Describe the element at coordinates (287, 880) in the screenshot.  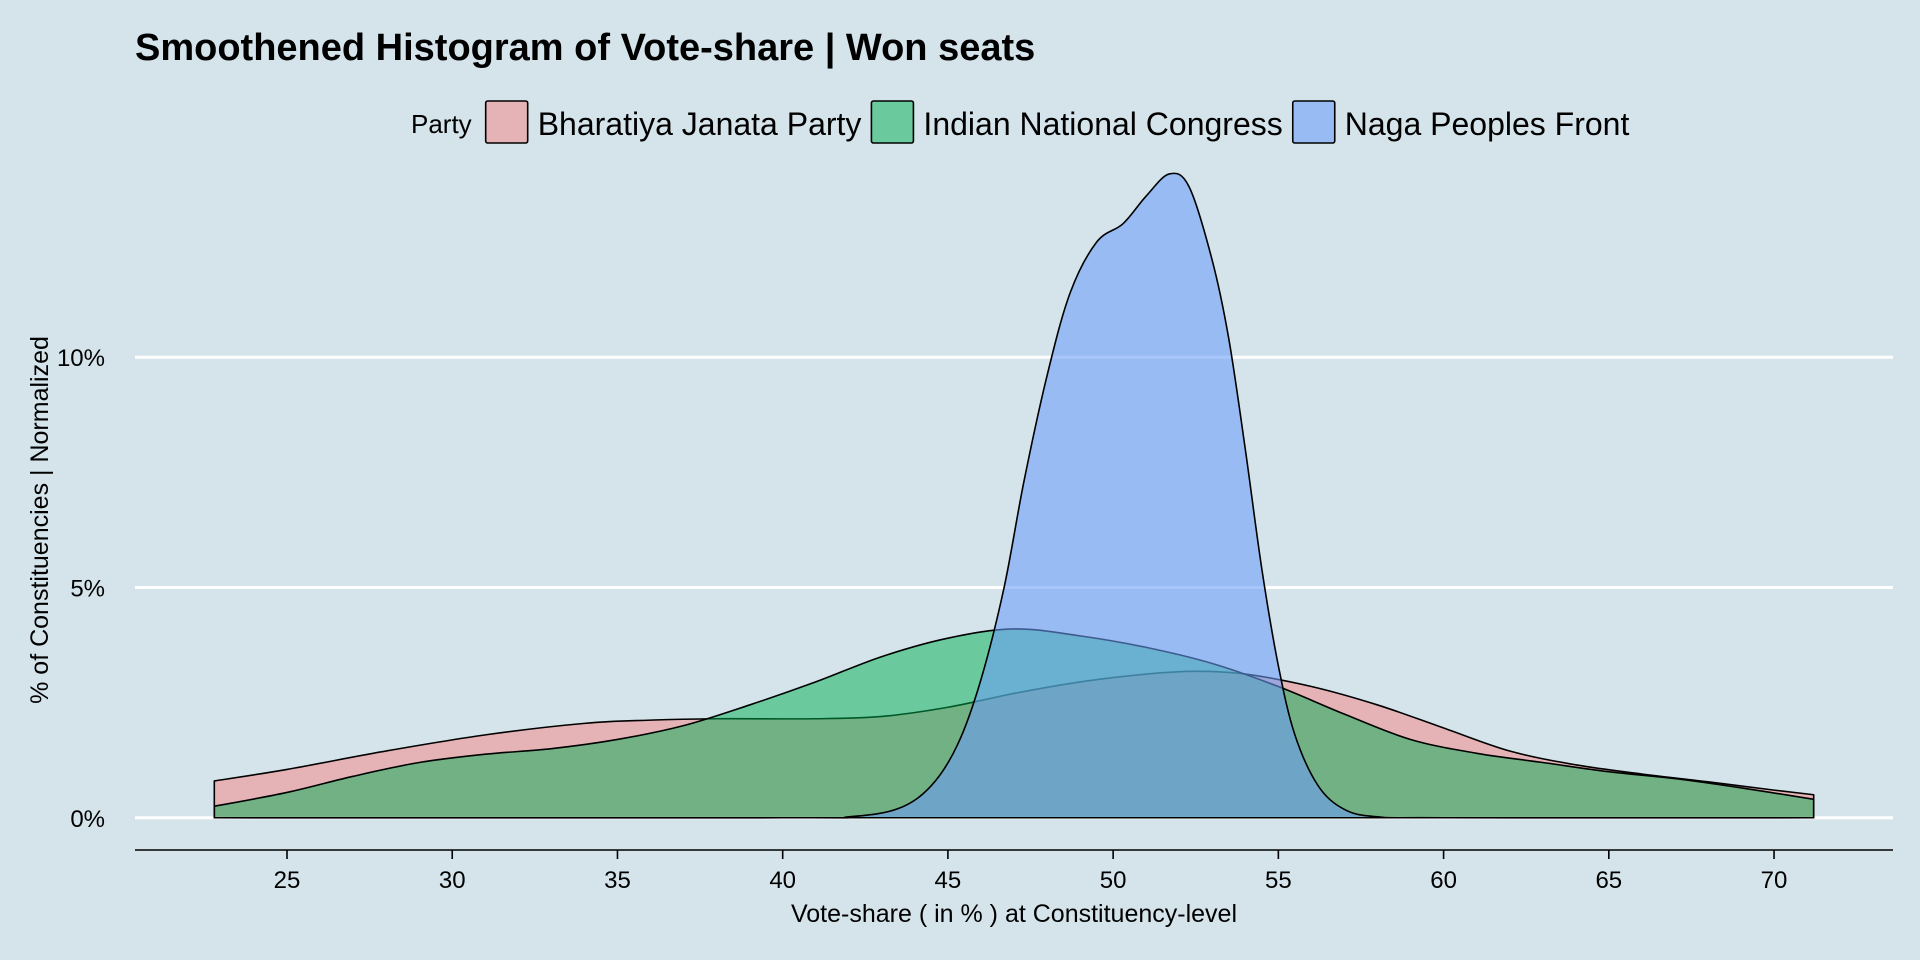
I see `x-tick-label-25: 25` at that location.